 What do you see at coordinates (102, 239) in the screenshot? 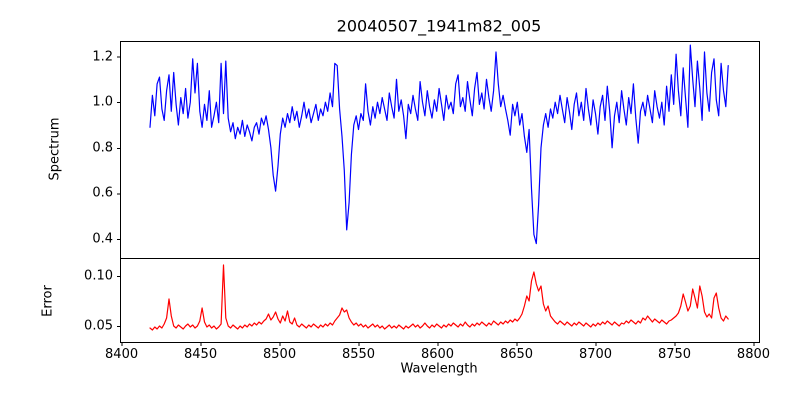
I see `y-tick-label-spectrum: 0.4` at bounding box center [102, 239].